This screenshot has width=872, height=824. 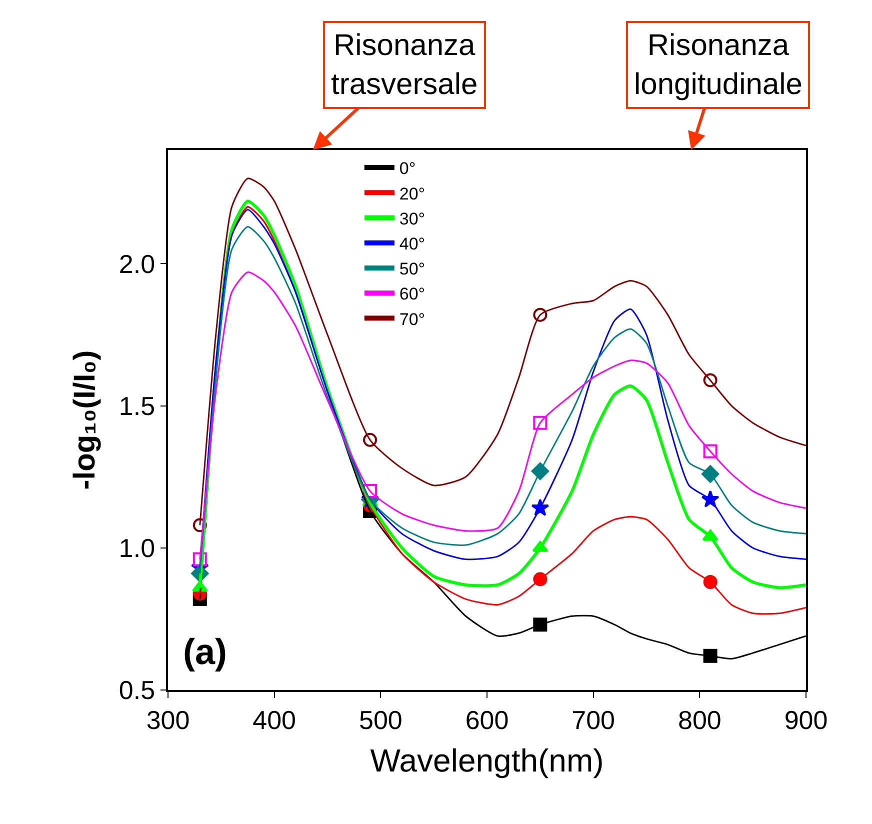 I want to click on x-tick-label: 300, so click(x=168, y=719).